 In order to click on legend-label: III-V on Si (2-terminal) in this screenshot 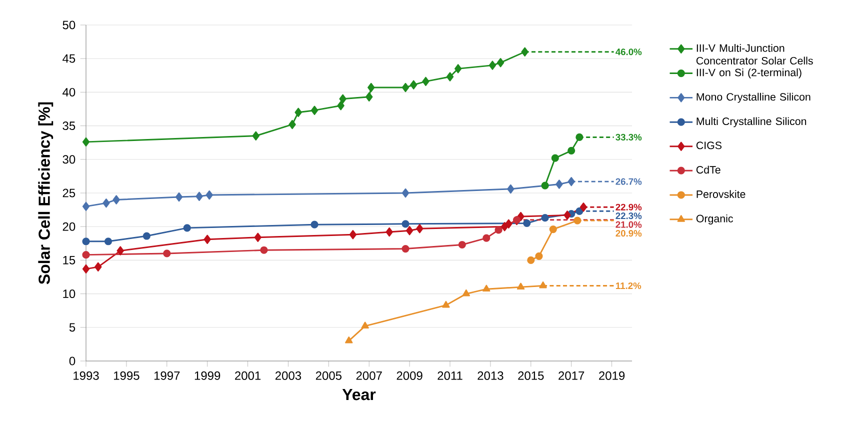, I will do `click(749, 73)`.